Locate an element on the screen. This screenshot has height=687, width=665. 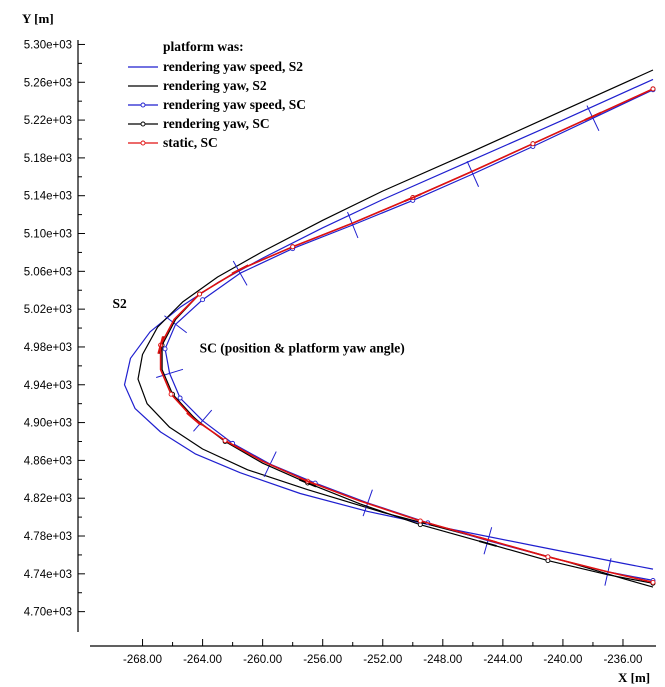
y-tick-label: 5.18e+03 is located at coordinates (48, 159).